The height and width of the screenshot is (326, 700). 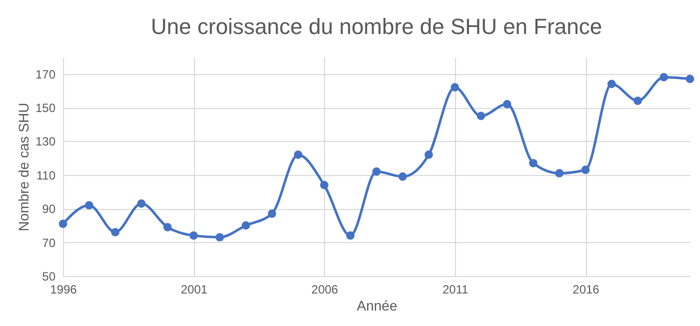 I want to click on x-tick-label: 2016, so click(x=586, y=289).